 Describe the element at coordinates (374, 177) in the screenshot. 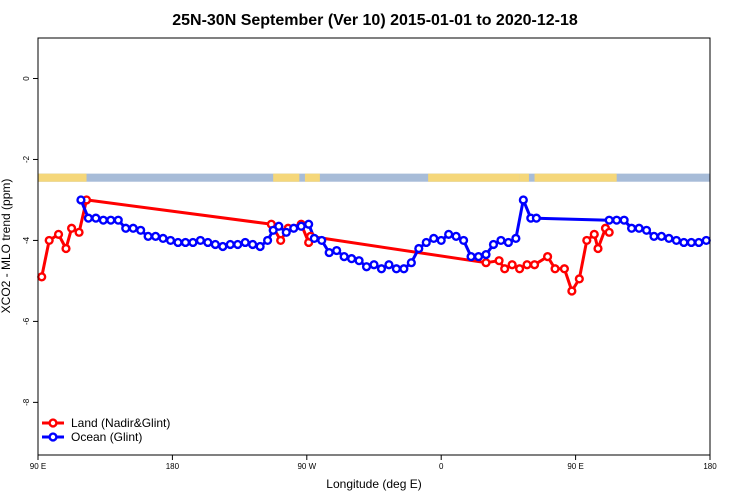

I see `ocean-band` at that location.